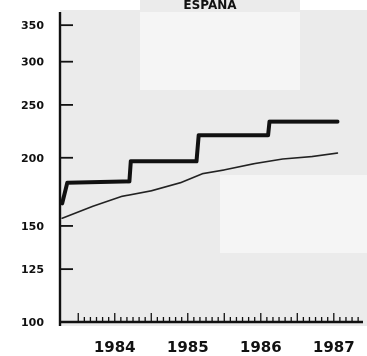  I want to click on x-tick-label: 1986, so click(261, 347).